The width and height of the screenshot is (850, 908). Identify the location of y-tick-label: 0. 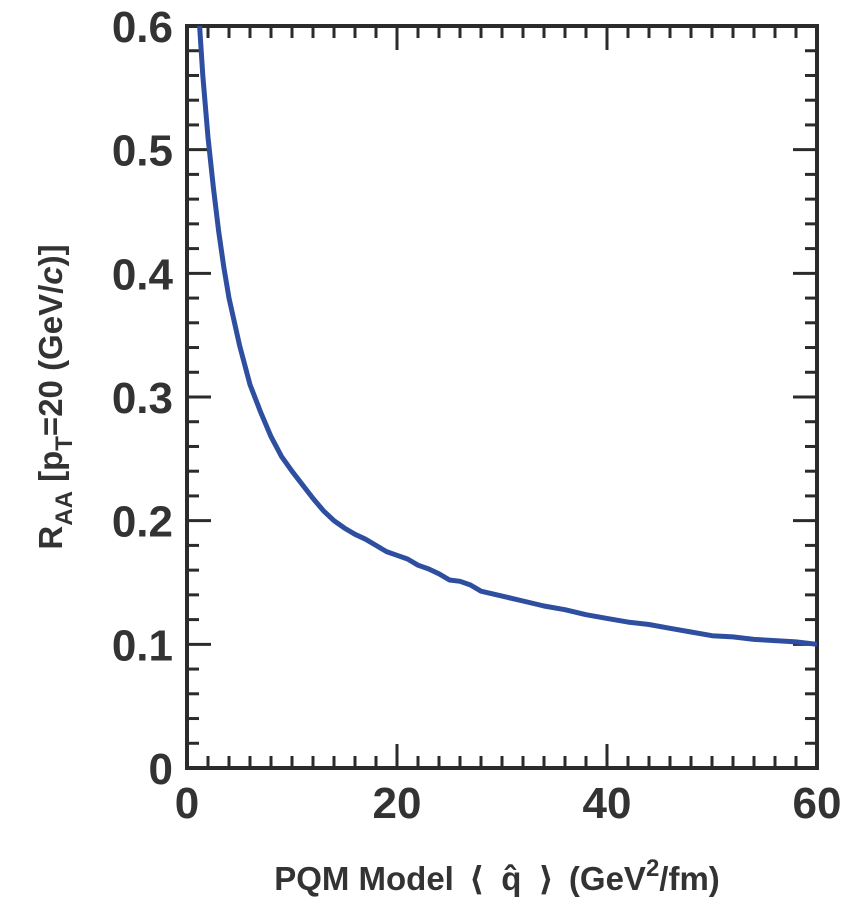
(161, 769).